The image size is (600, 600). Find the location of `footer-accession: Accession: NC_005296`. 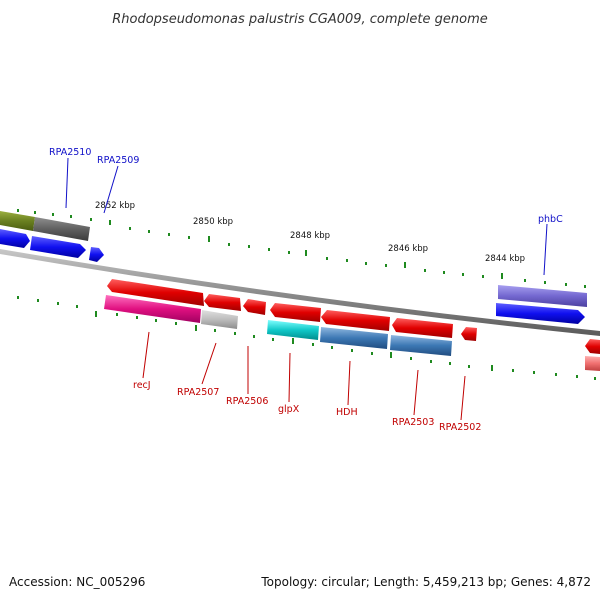

footer-accession: Accession: NC_005296 is located at coordinates (77, 582).